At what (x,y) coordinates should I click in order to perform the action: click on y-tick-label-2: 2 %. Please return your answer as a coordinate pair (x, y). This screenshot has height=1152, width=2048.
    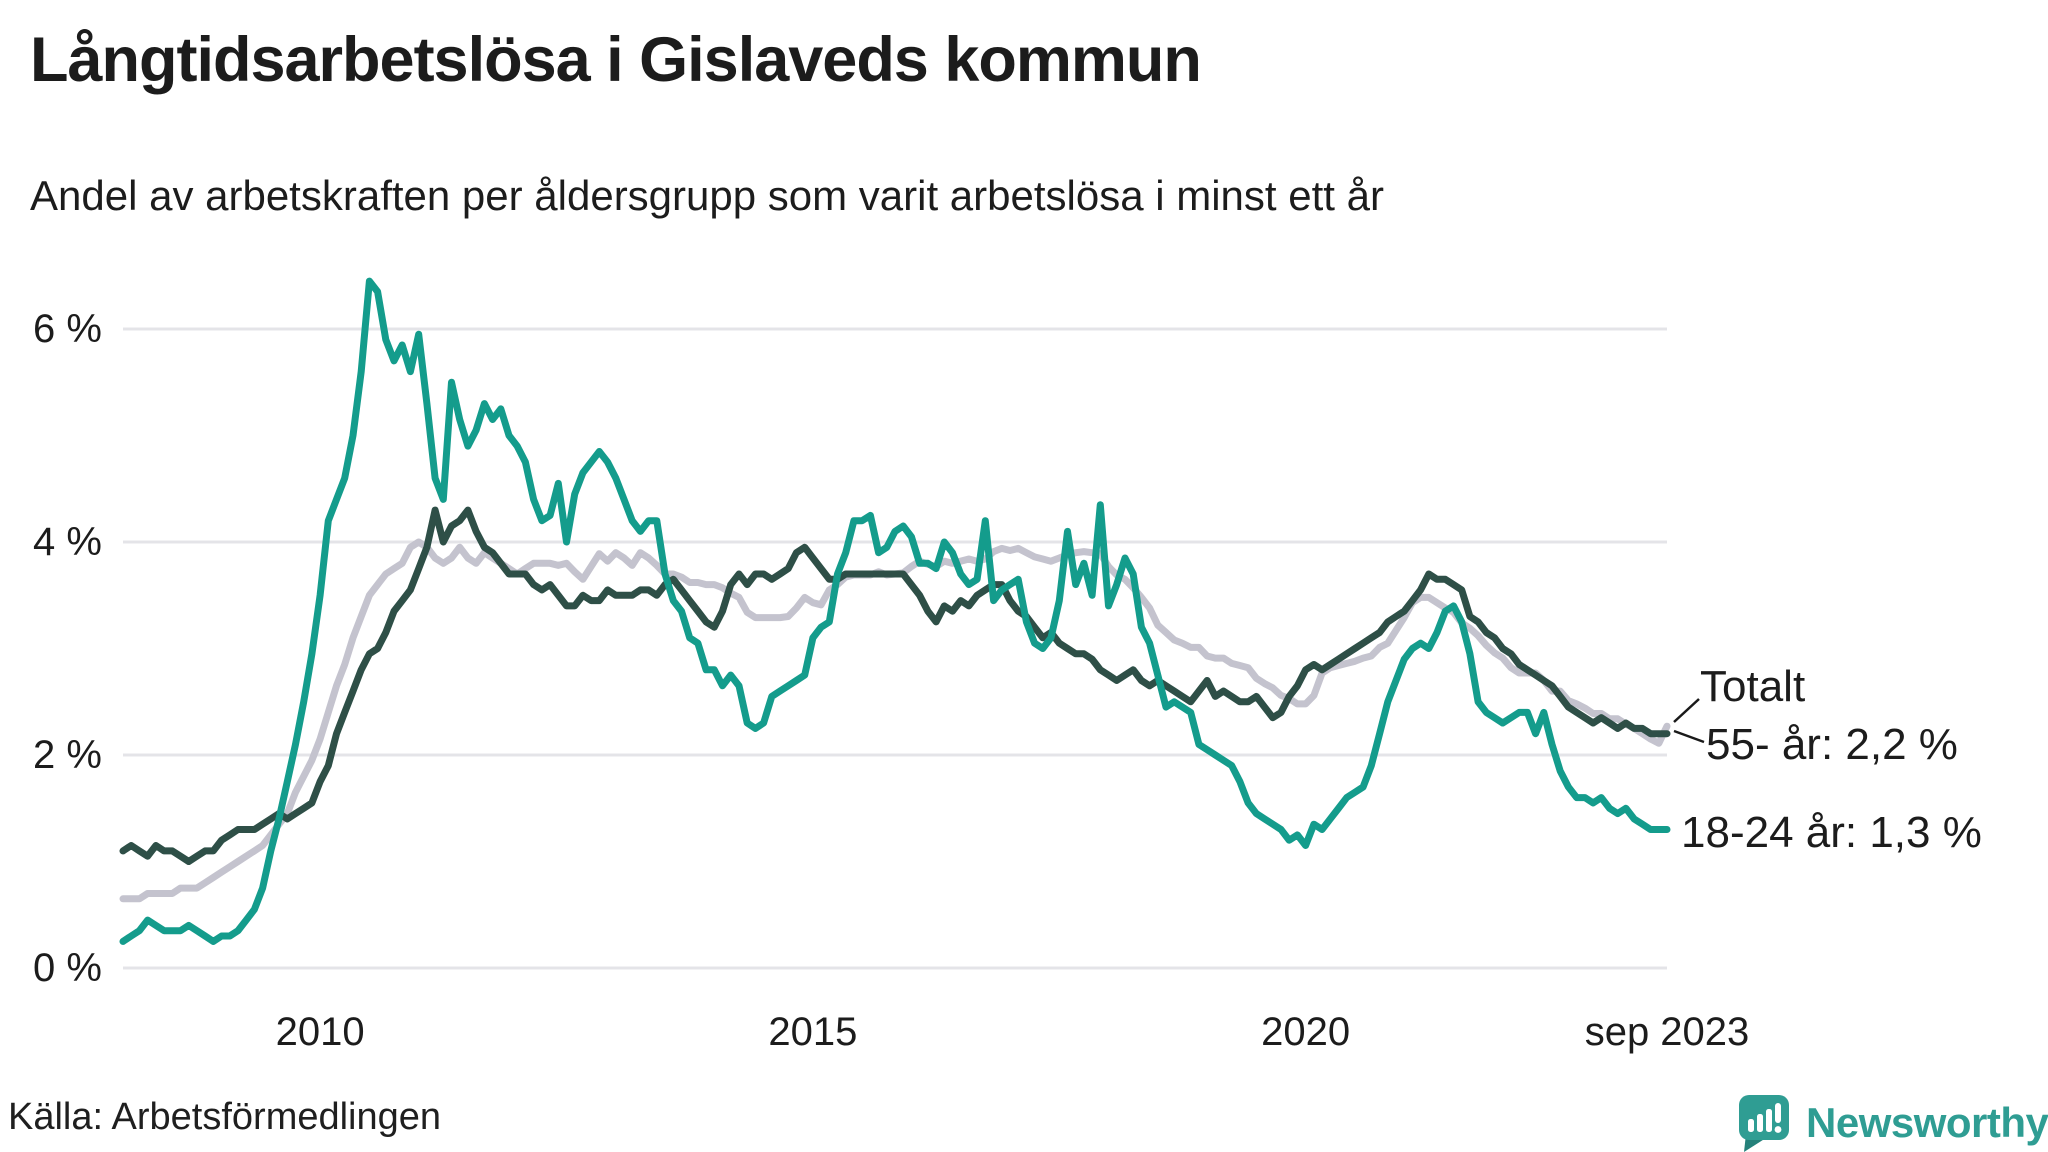
    Looking at the image, I should click on (67, 755).